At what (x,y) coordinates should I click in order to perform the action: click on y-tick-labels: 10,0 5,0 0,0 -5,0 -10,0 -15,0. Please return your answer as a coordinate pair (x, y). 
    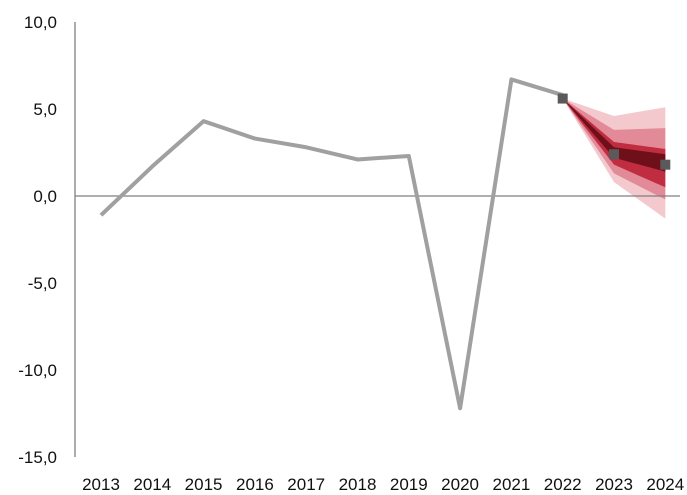
    Looking at the image, I should click on (37, 240).